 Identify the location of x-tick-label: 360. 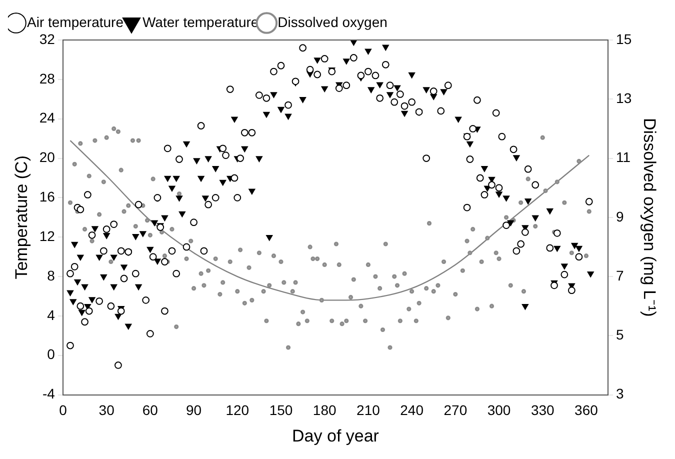
(586, 410).